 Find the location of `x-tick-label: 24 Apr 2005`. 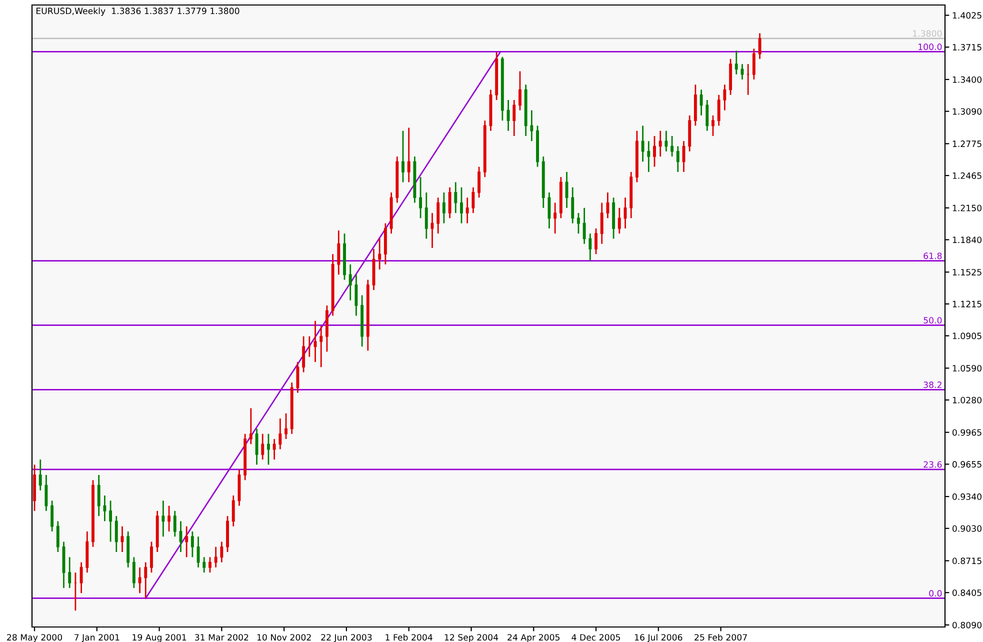

x-tick-label: 24 Apr 2005 is located at coordinates (534, 638).